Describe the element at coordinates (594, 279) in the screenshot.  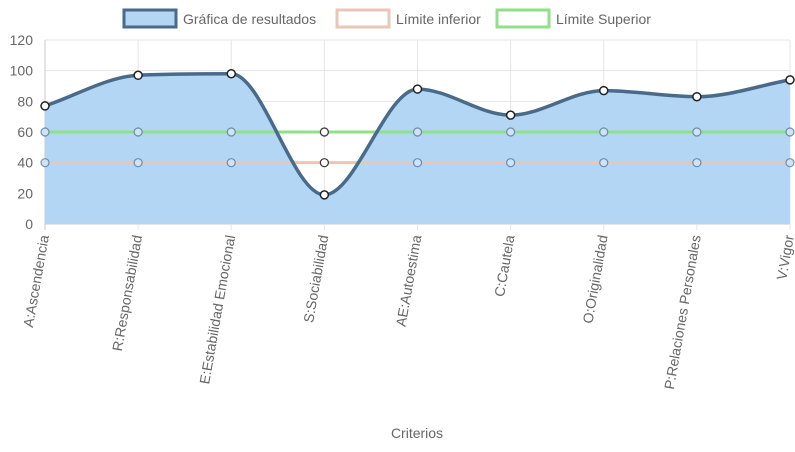
I see `x-tick-label: O:Originalidad` at that location.